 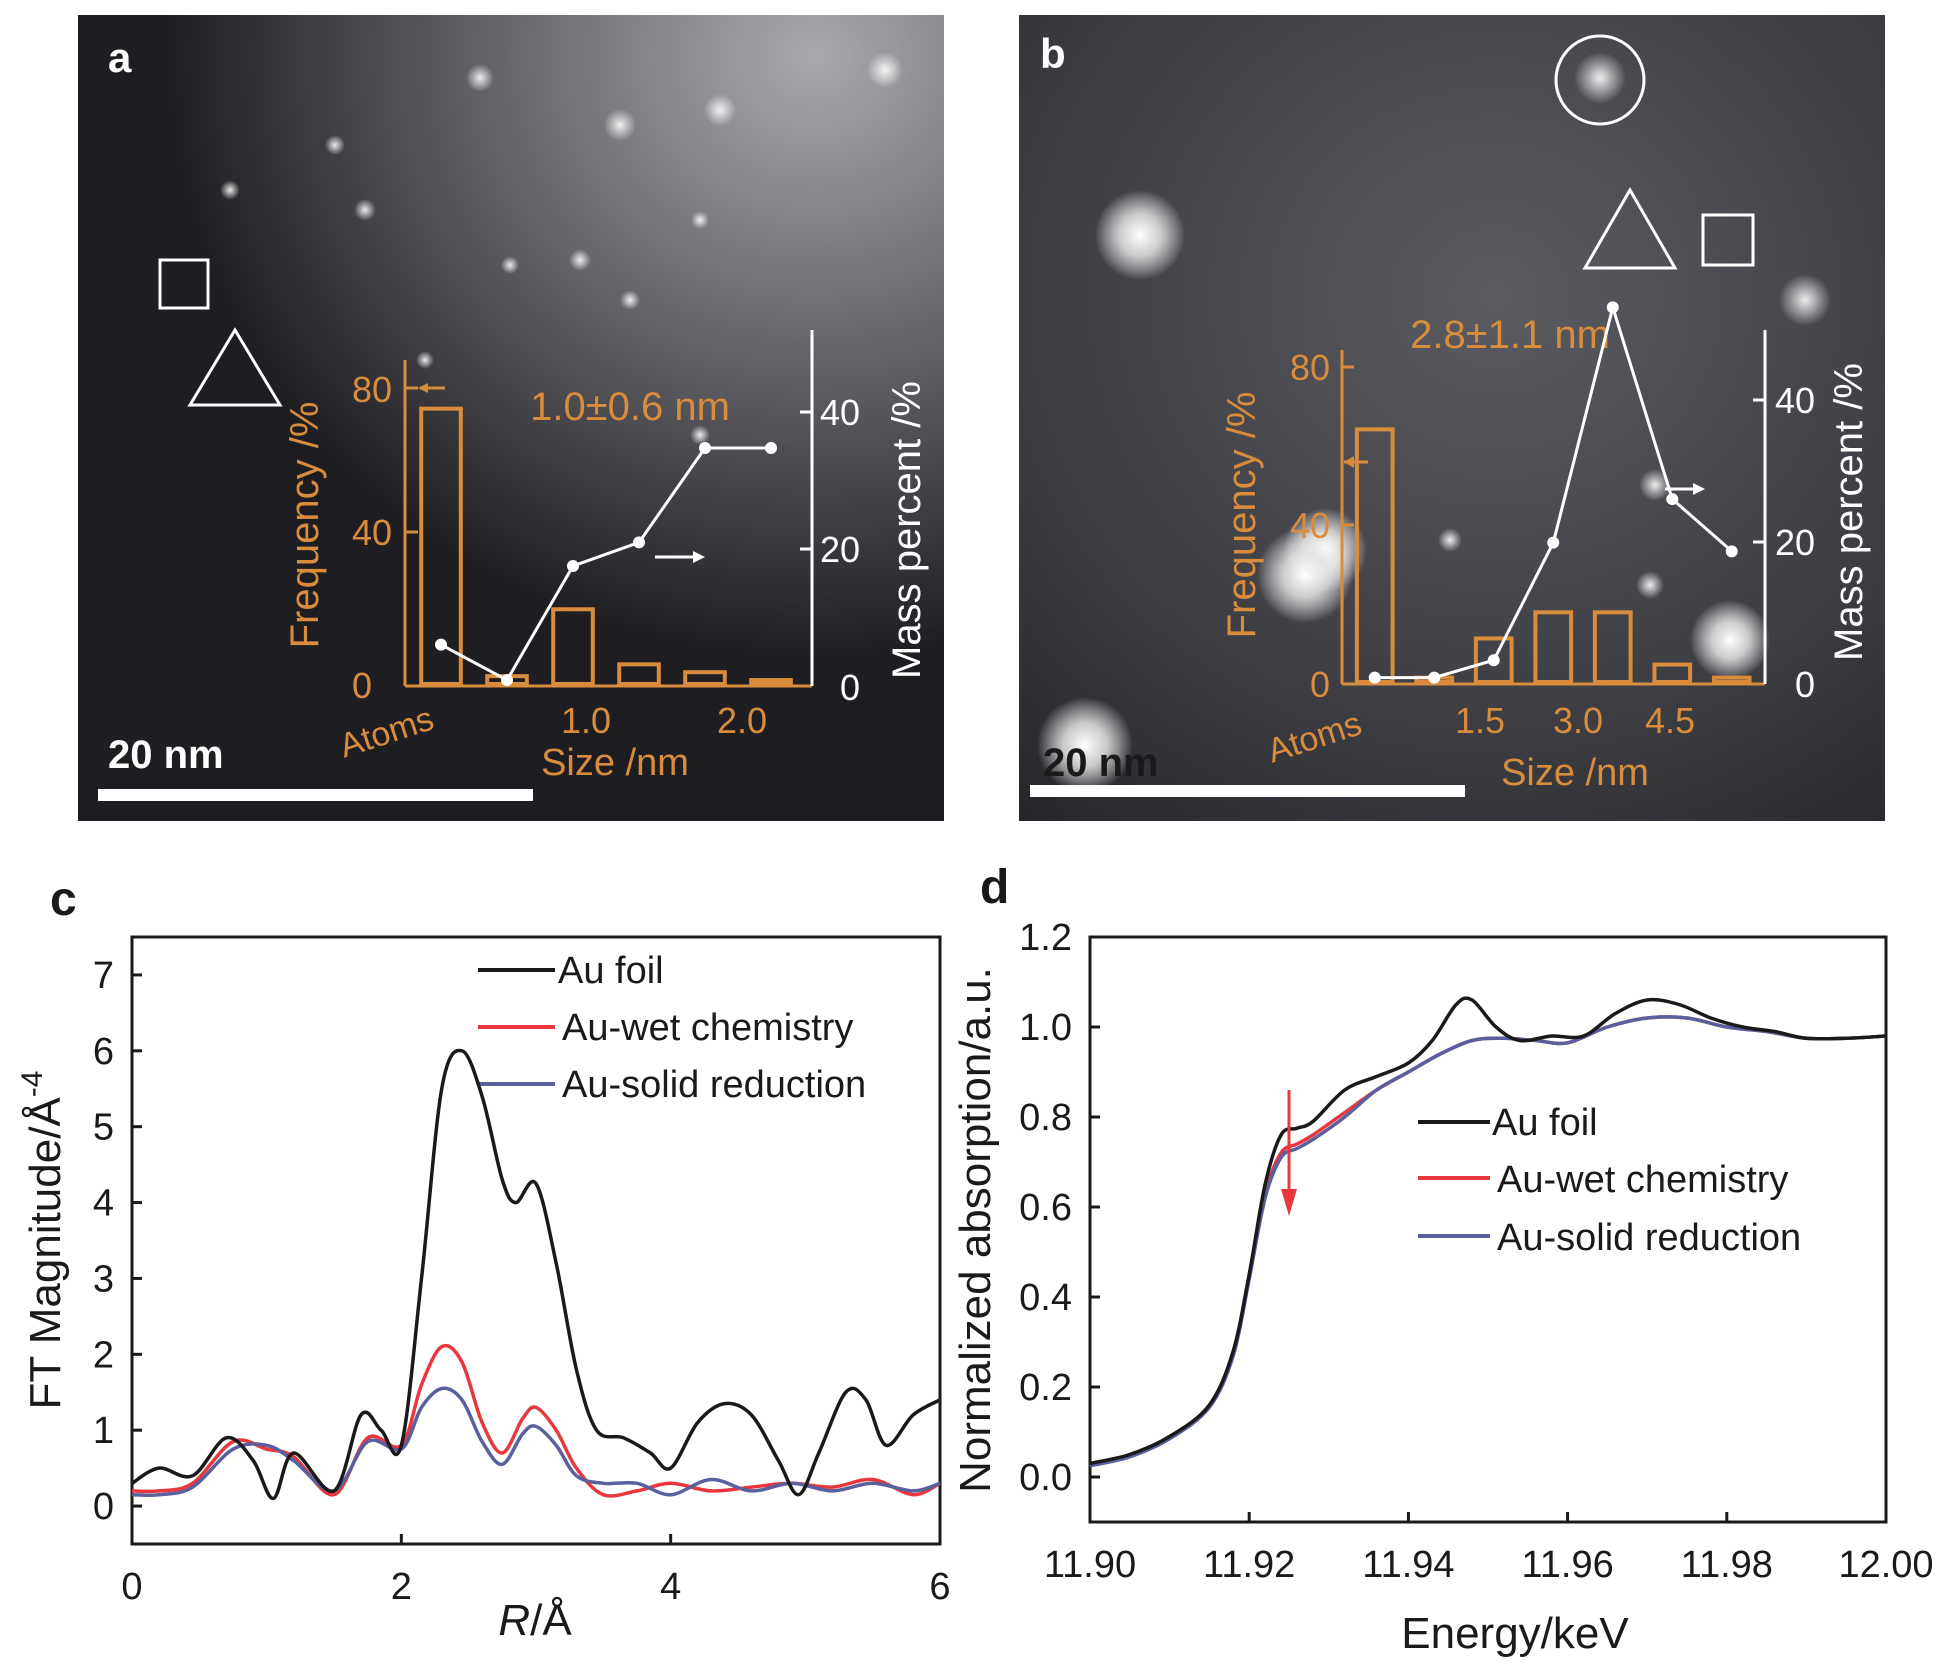 What do you see at coordinates (1849, 512) in the screenshot?
I see `y2-axis-label: Mass percent /%` at bounding box center [1849, 512].